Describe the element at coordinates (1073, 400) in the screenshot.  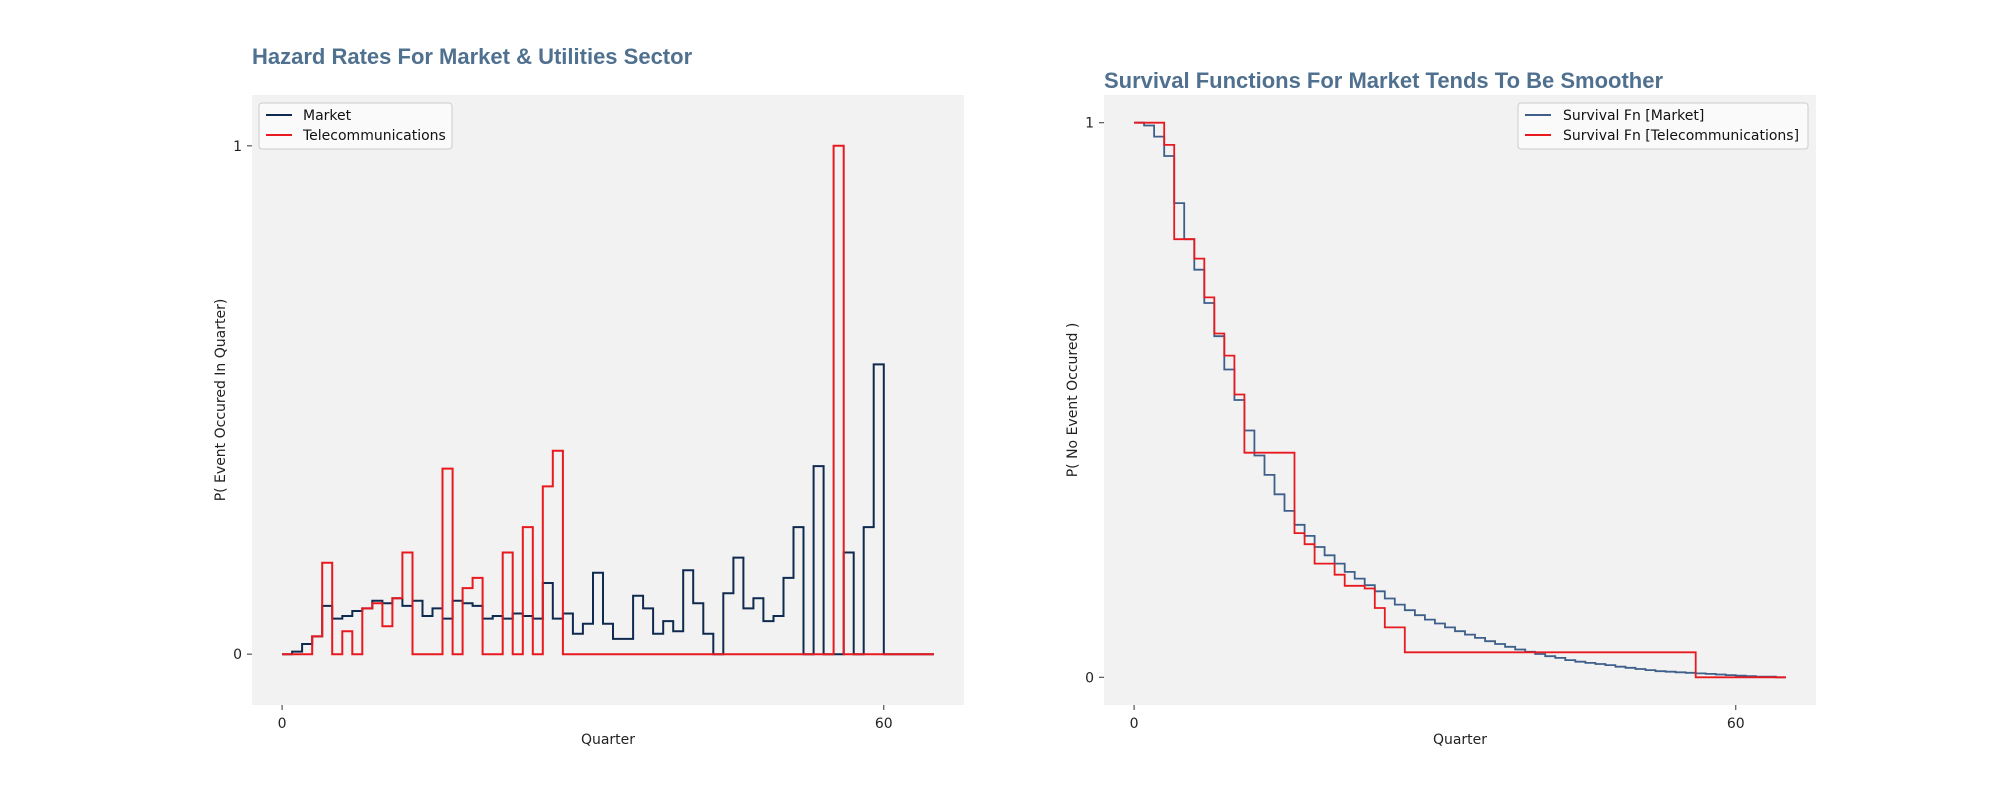
I see `survival-y-axis-label: P( No Event Occured )` at that location.